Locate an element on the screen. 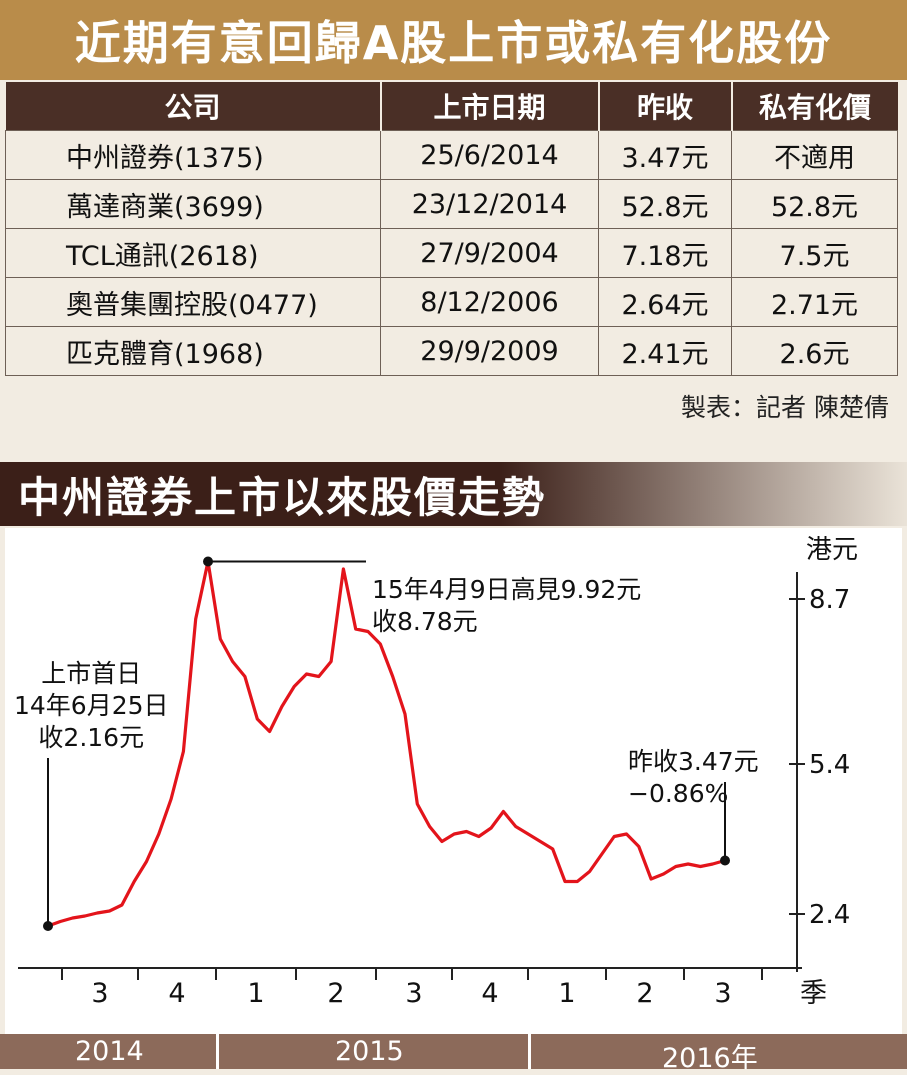 The width and height of the screenshot is (907, 1075). listing-date-cell: 29/9/2009 is located at coordinates (489, 351).